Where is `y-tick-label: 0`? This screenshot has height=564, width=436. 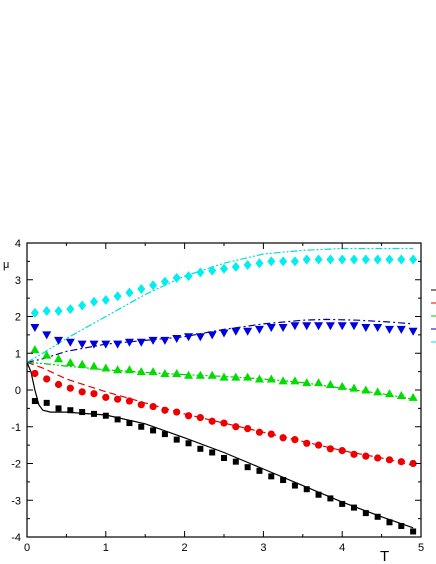 y-tick-label: 0 is located at coordinates (18, 391).